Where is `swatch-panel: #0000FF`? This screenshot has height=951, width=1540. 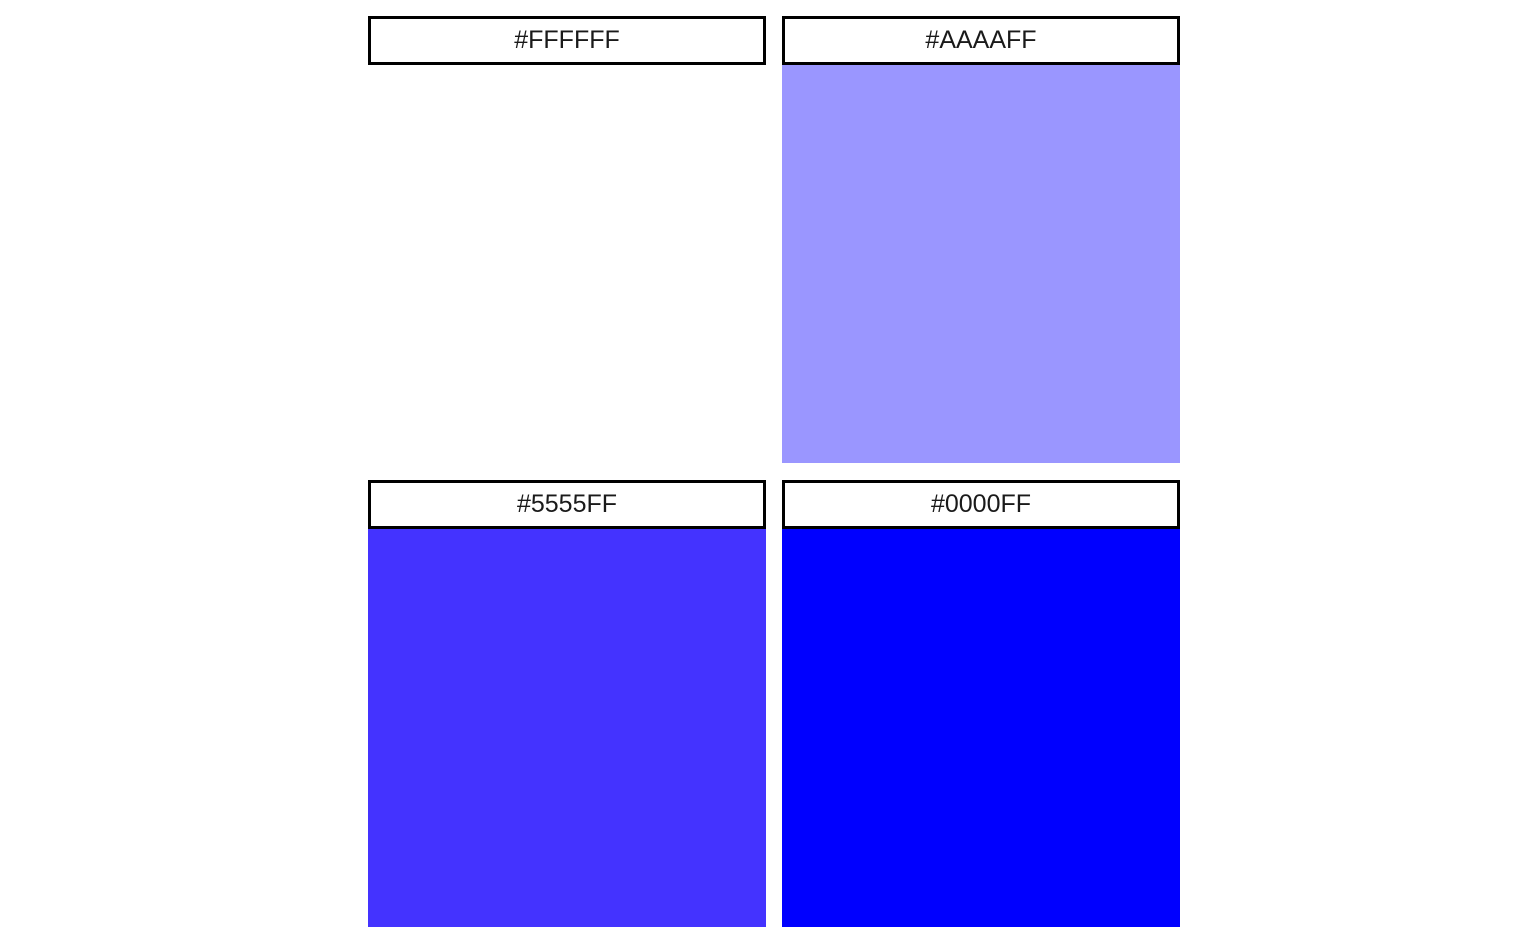
swatch-panel: #0000FF is located at coordinates (981, 703).